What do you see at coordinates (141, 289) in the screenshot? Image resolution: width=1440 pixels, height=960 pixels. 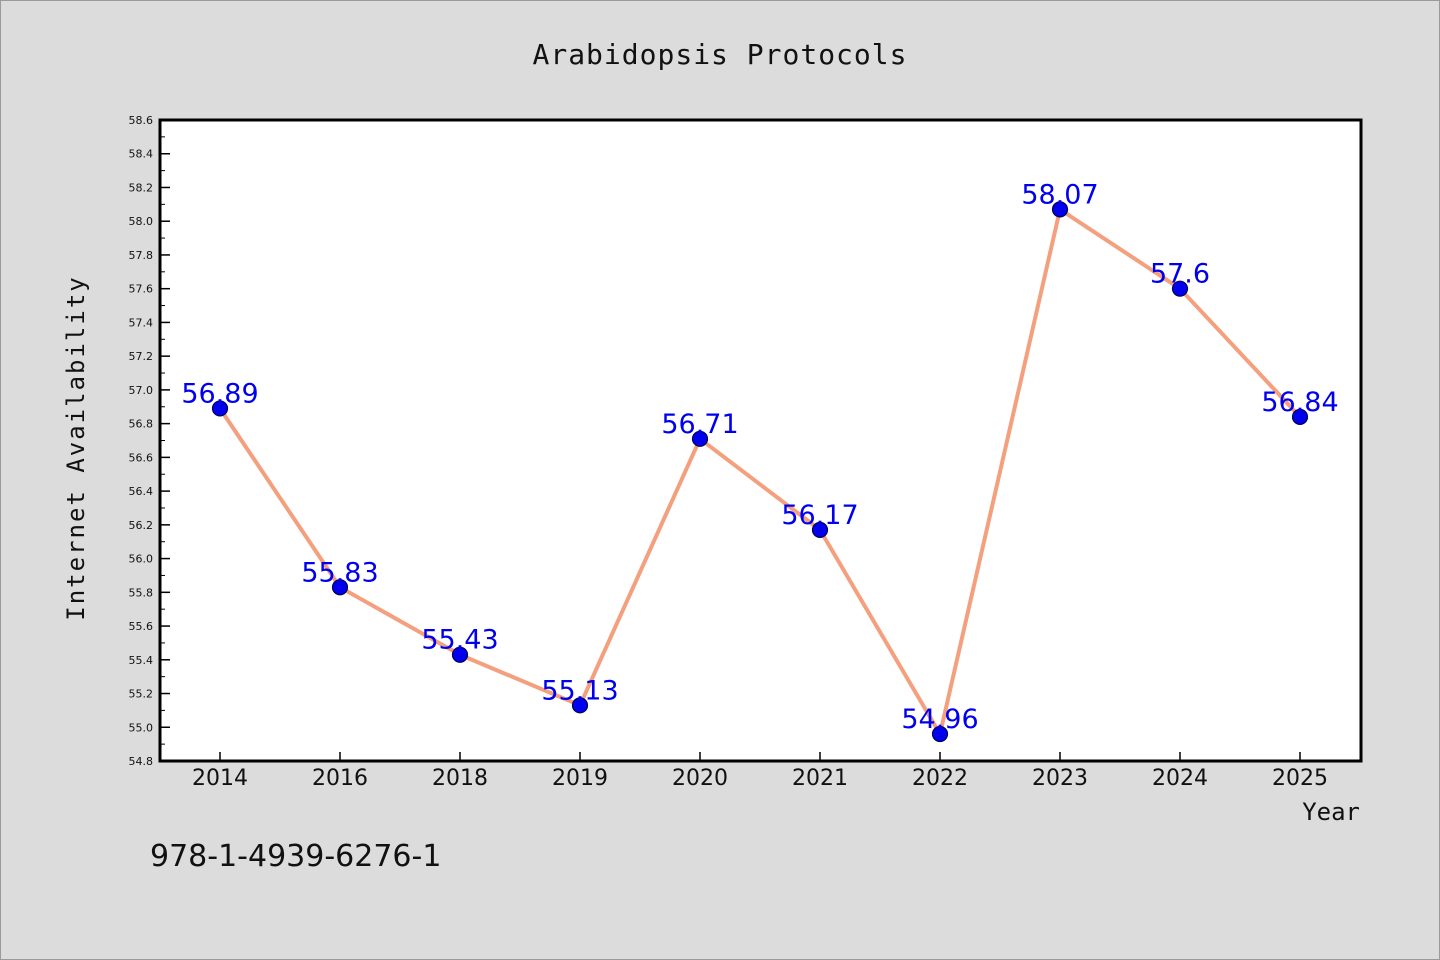 I see `y-tick-label: 57.6` at bounding box center [141, 289].